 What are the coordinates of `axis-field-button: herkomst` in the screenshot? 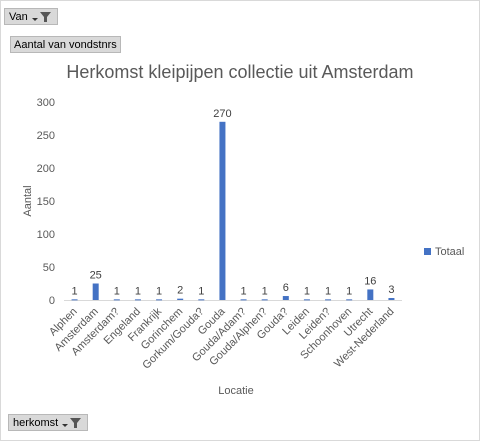 It's located at (48, 422).